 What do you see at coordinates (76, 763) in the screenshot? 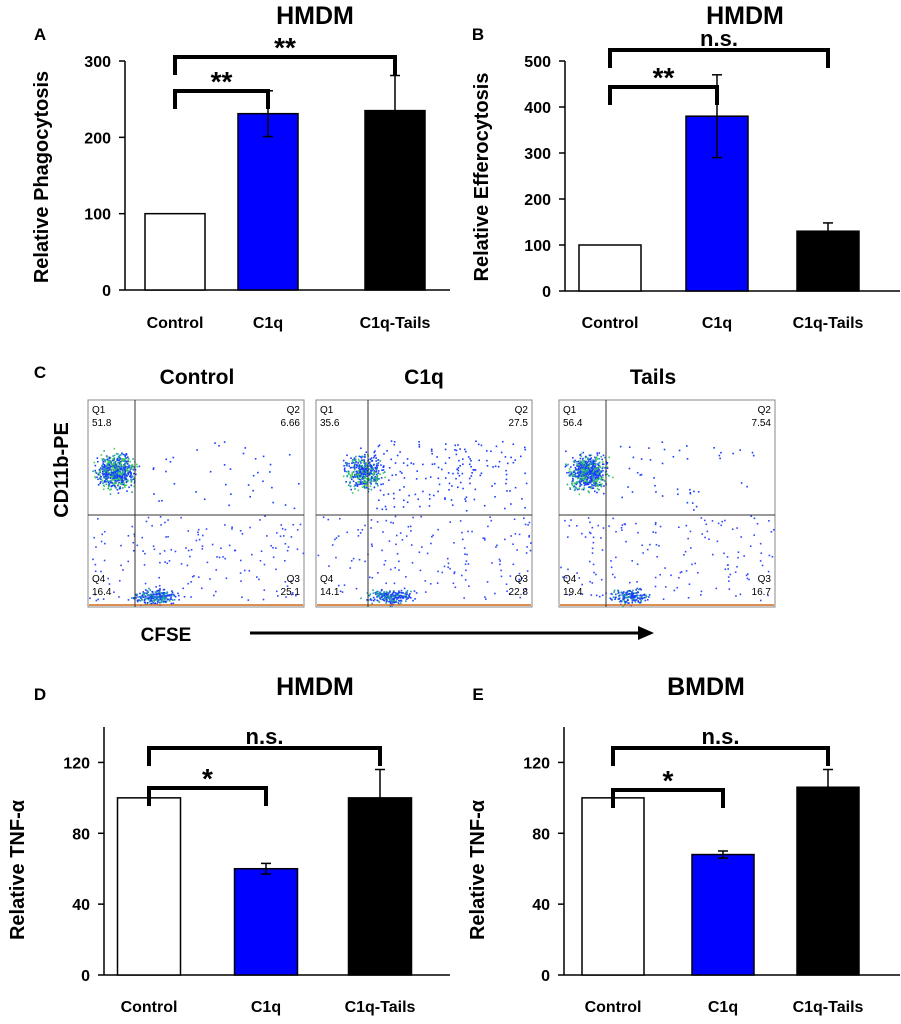
I see `y-tick-label: 120` at bounding box center [76, 763].